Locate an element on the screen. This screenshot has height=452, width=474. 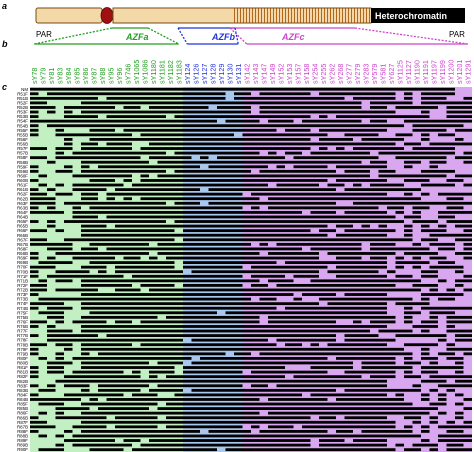
marker-label: sY142 is located at coordinates (246, 74).